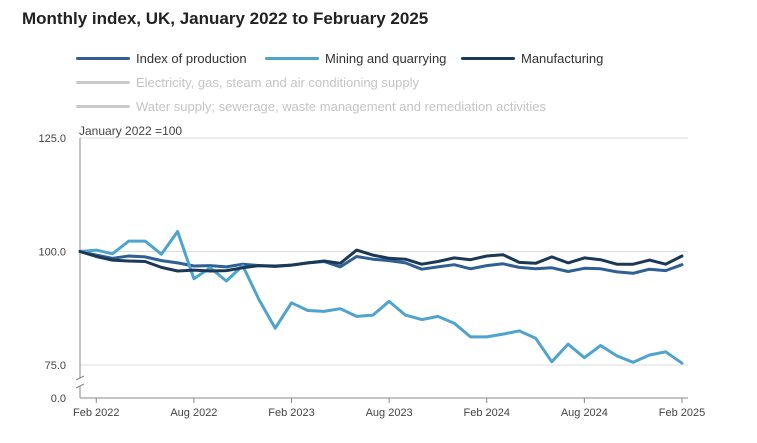 This screenshot has width=757, height=443. Describe the element at coordinates (386, 58) in the screenshot. I see `legend-label-mining-and-quarrying: Mining and quarrying` at that location.